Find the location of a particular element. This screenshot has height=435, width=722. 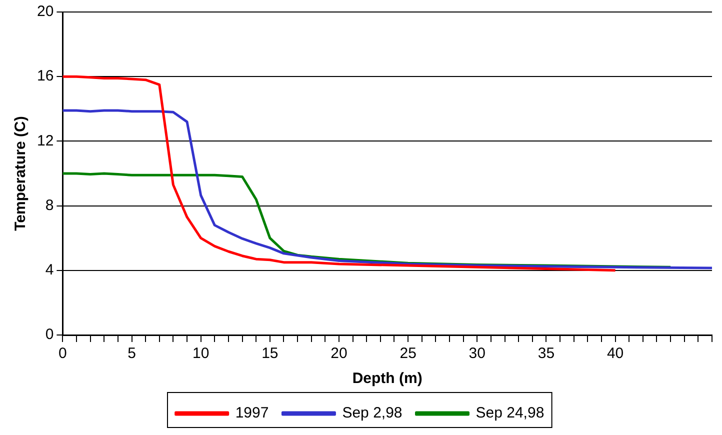

y-axis-title: Temperature (C) is located at coordinates (21, 173).